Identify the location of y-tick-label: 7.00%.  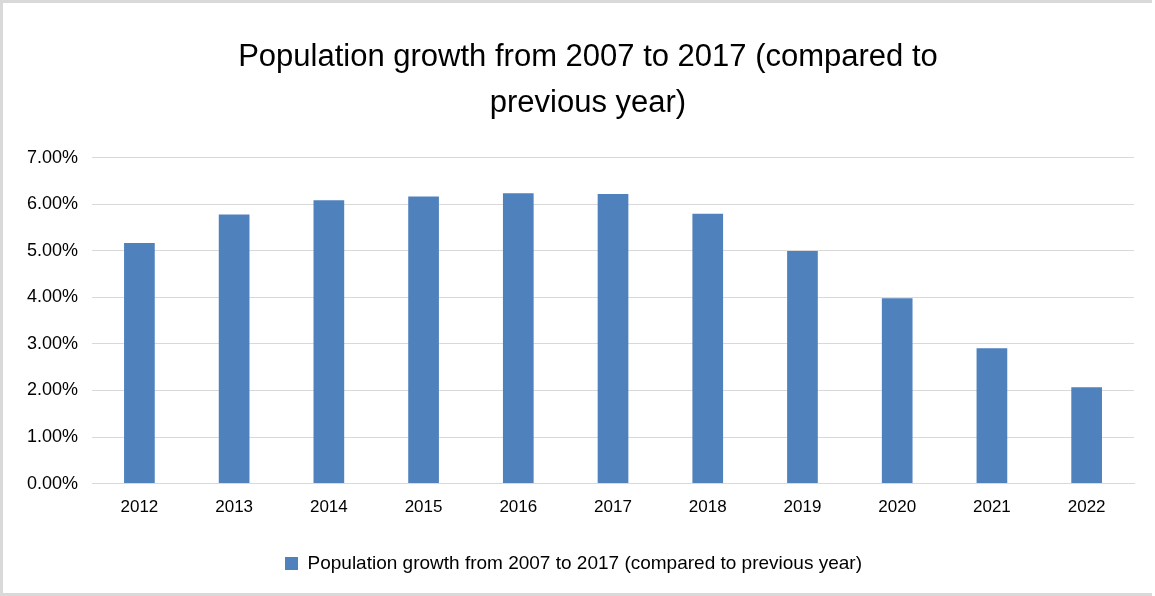
(52, 156).